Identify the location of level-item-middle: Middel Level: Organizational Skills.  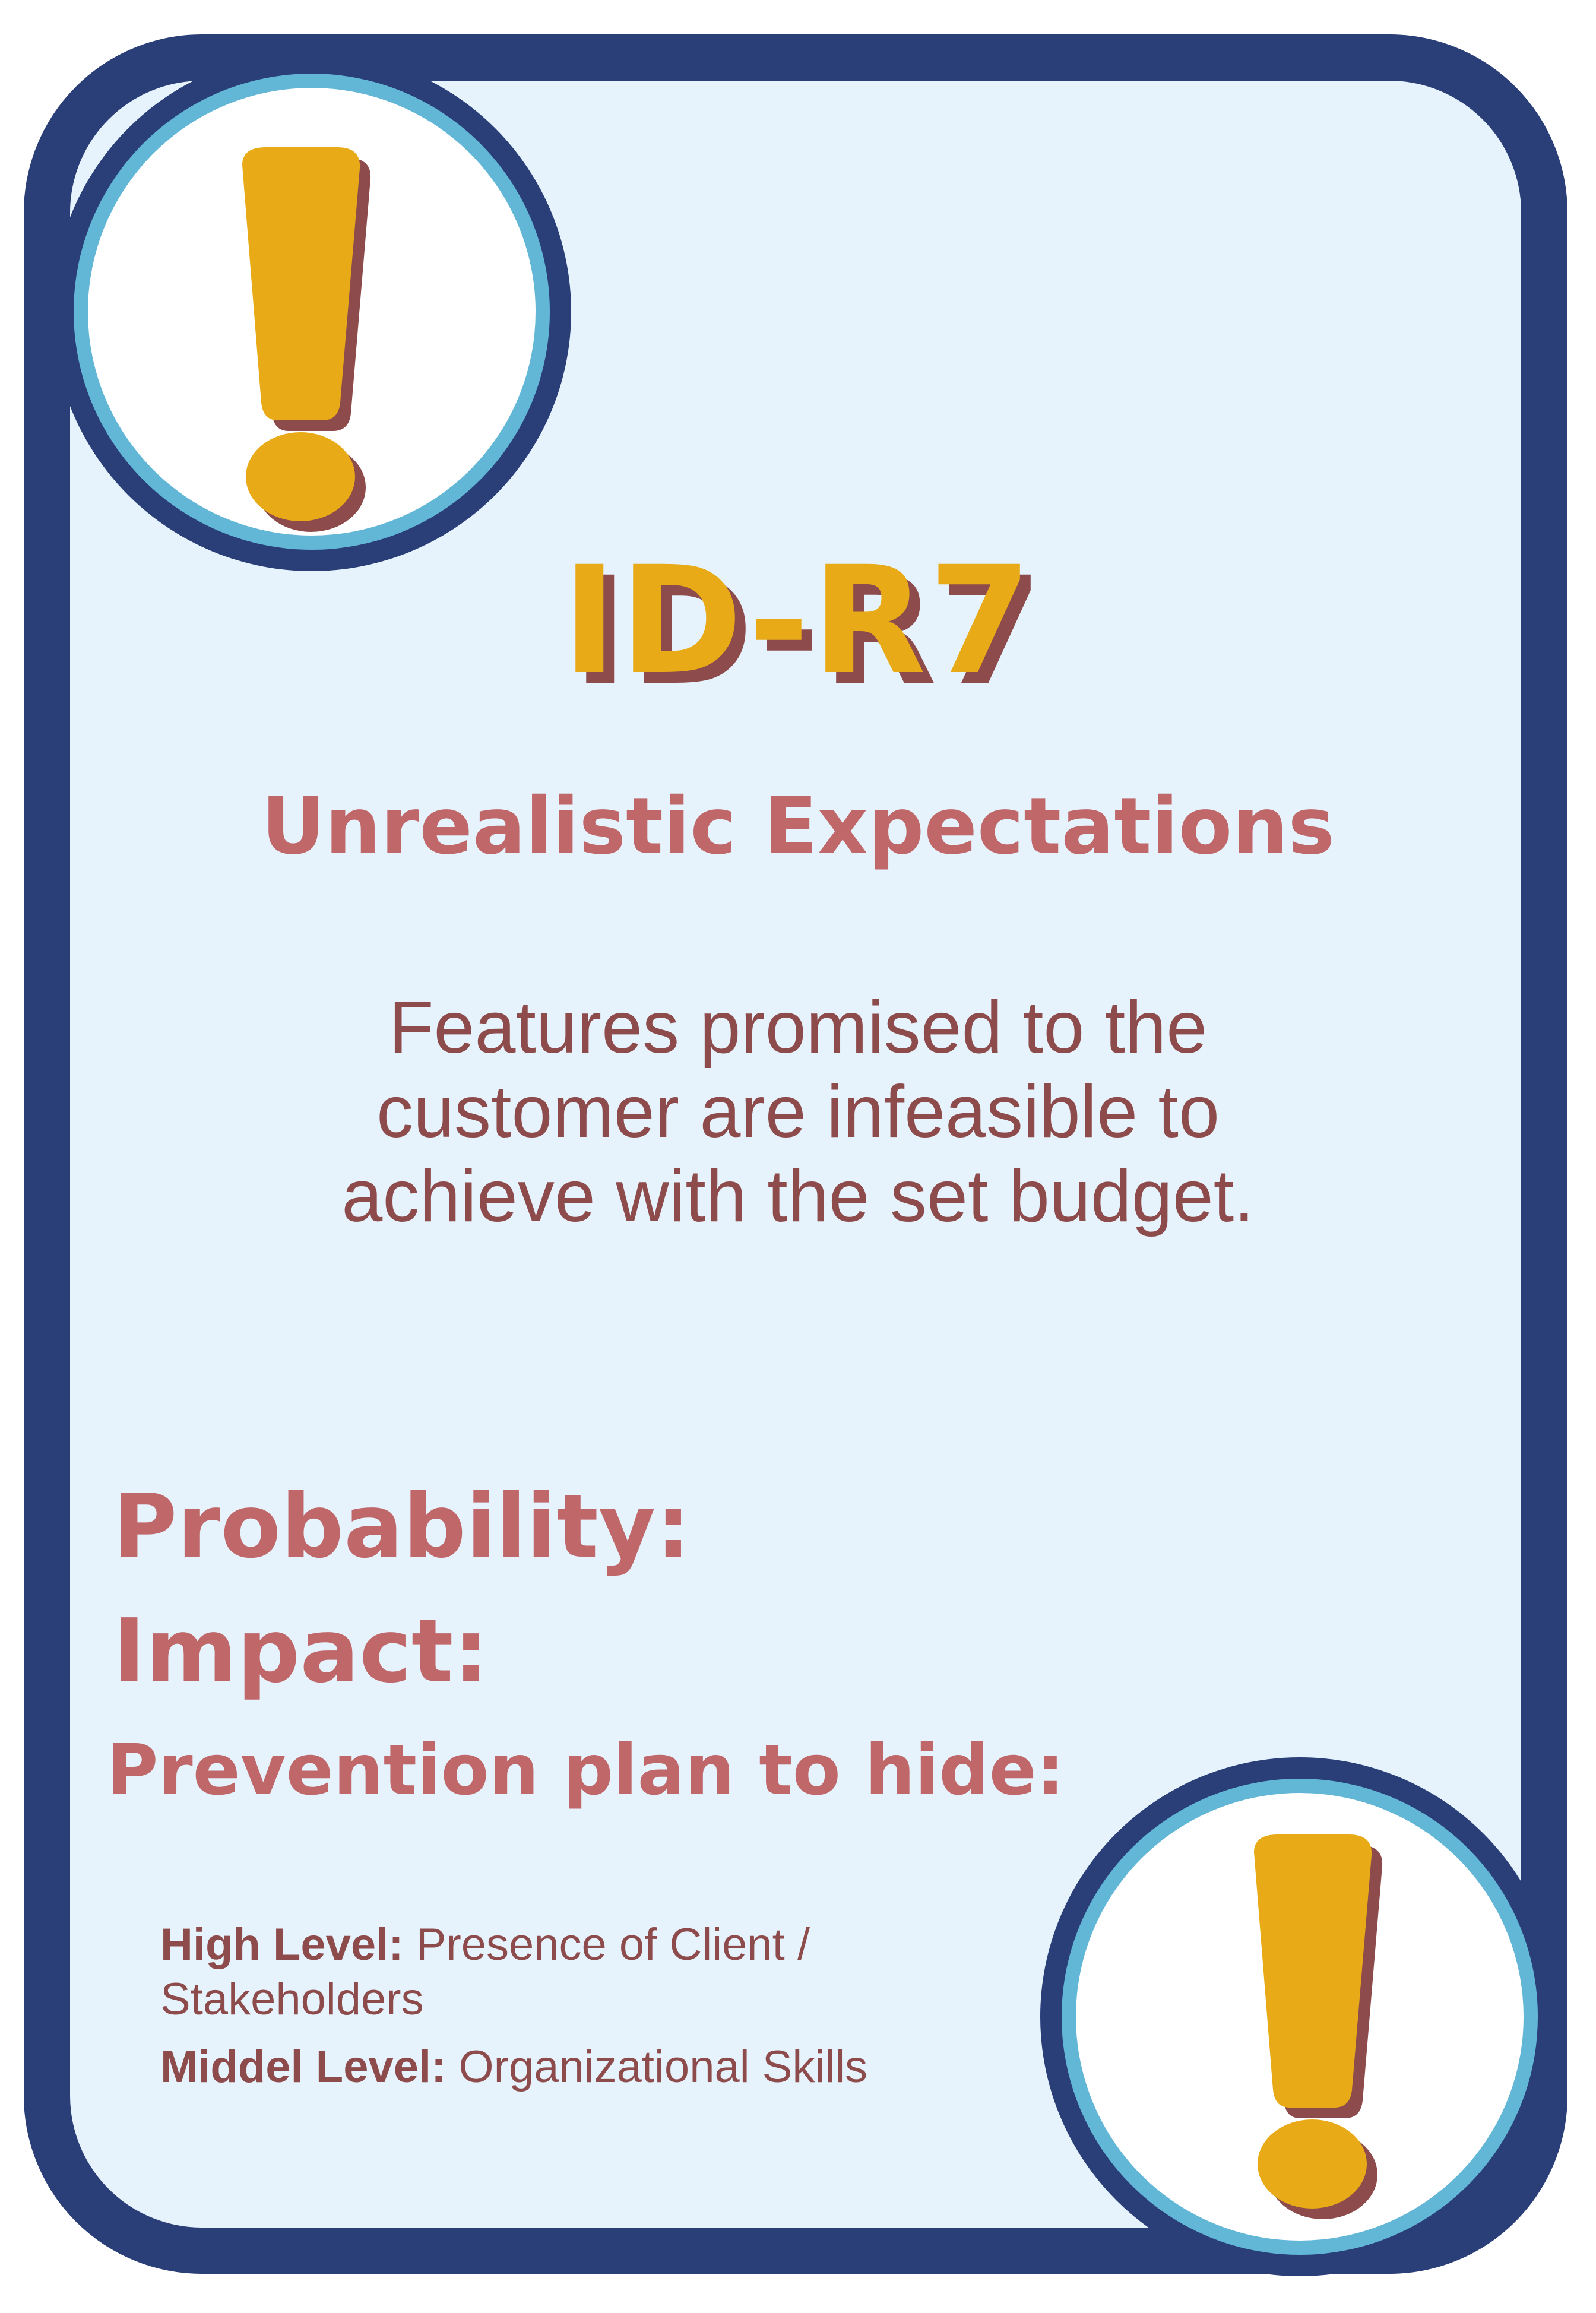
(576, 2067).